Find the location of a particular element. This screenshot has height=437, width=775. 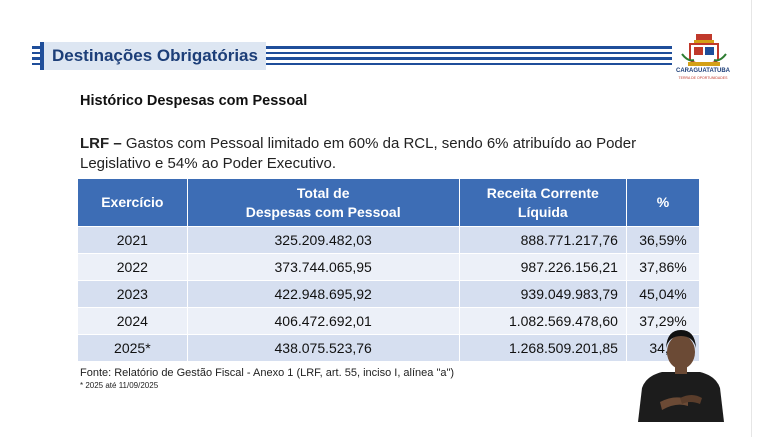

slide-right-edge is located at coordinates (763, 218).